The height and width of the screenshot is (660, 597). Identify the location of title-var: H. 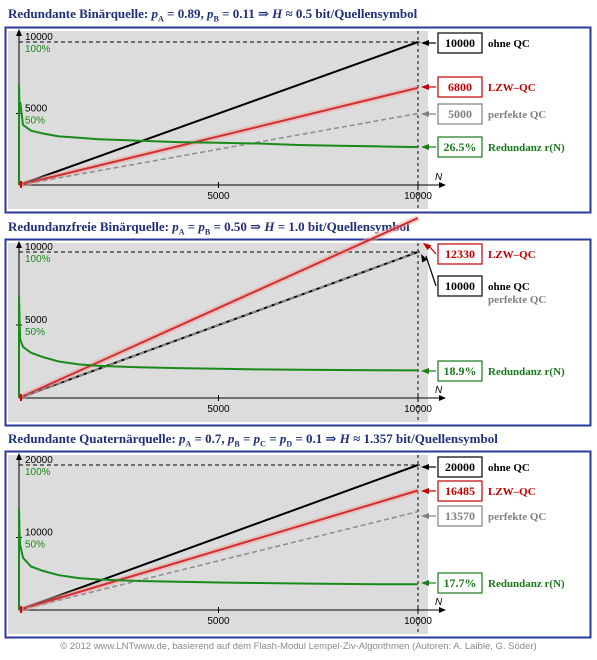
(277, 13).